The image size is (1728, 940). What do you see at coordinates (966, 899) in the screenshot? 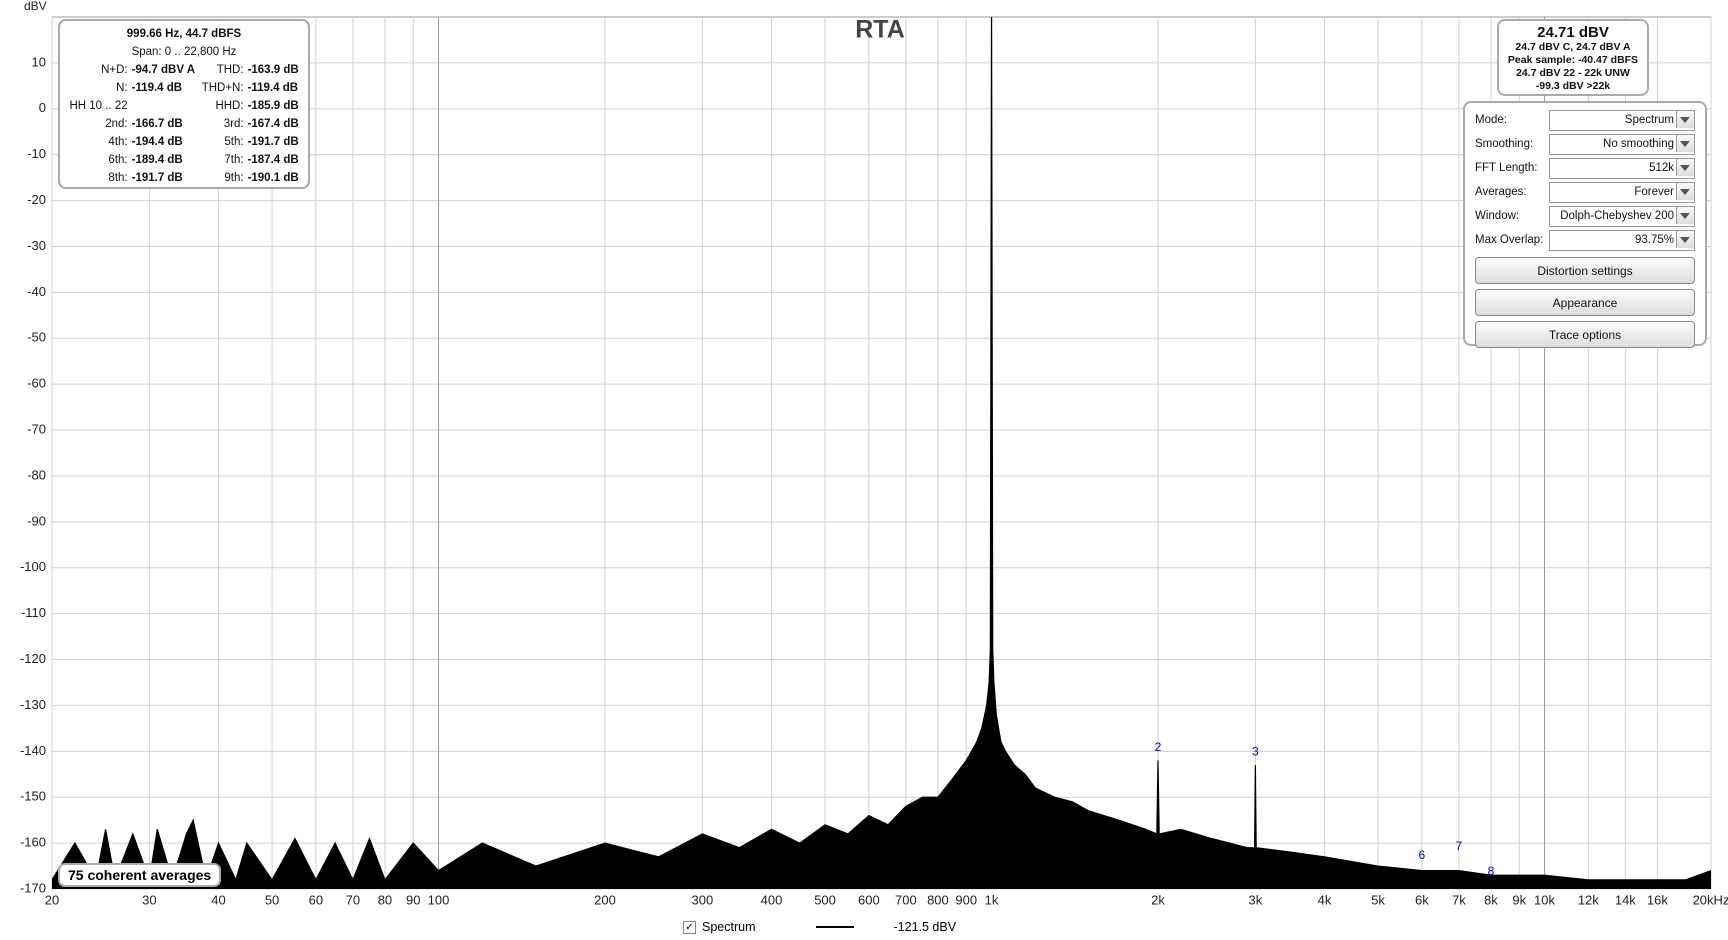
I see `x-tick-label: 900` at bounding box center [966, 899].